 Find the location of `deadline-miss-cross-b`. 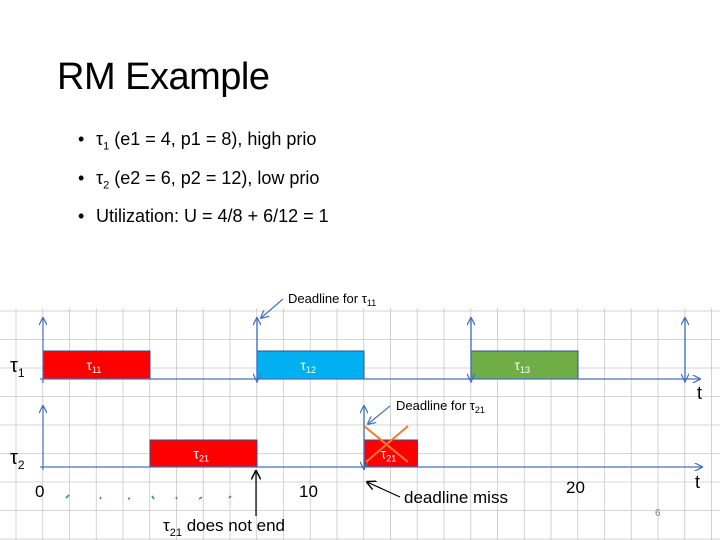

deadline-miss-cross-b is located at coordinates (387, 444).